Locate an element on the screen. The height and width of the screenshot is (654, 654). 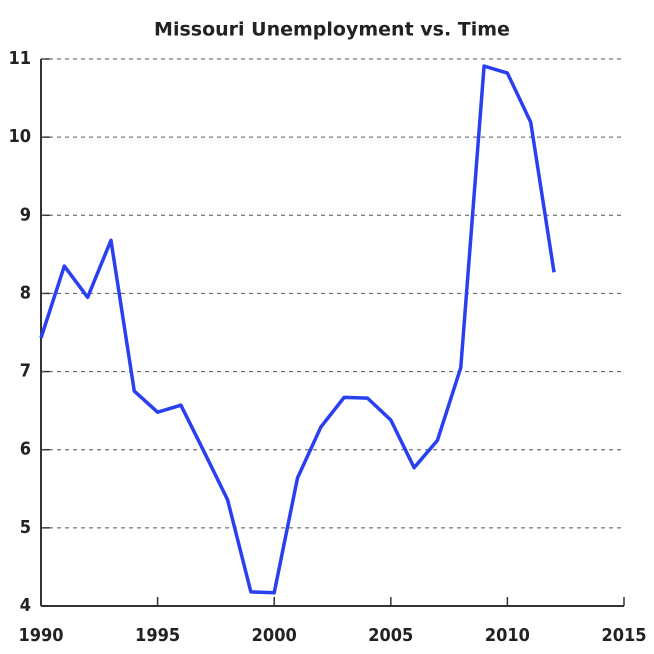
x-tick-label: 2015 is located at coordinates (623, 635).